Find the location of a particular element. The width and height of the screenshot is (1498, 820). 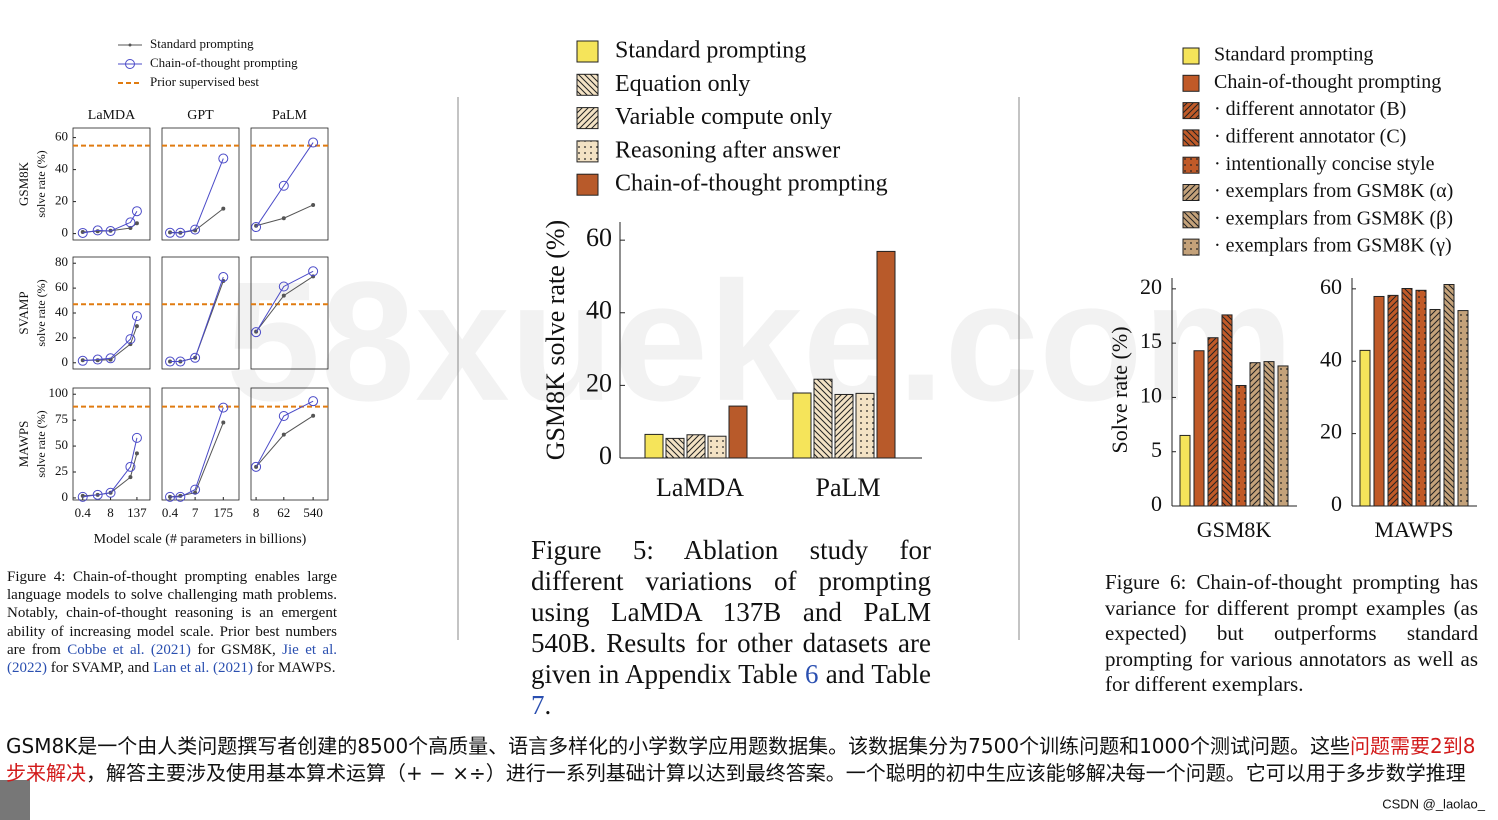

row-label: MAWPS is located at coordinates (23, 444).